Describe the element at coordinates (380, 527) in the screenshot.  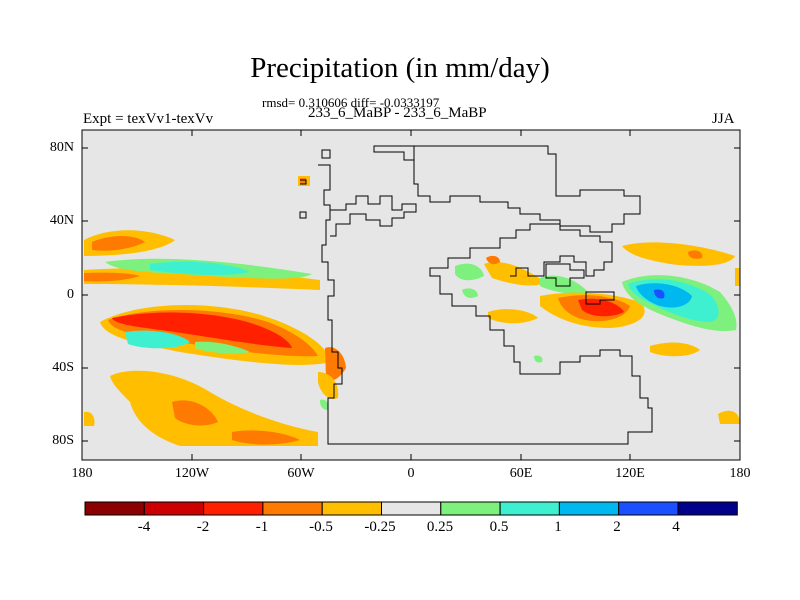
I see `colorbar-label: -0.25` at that location.